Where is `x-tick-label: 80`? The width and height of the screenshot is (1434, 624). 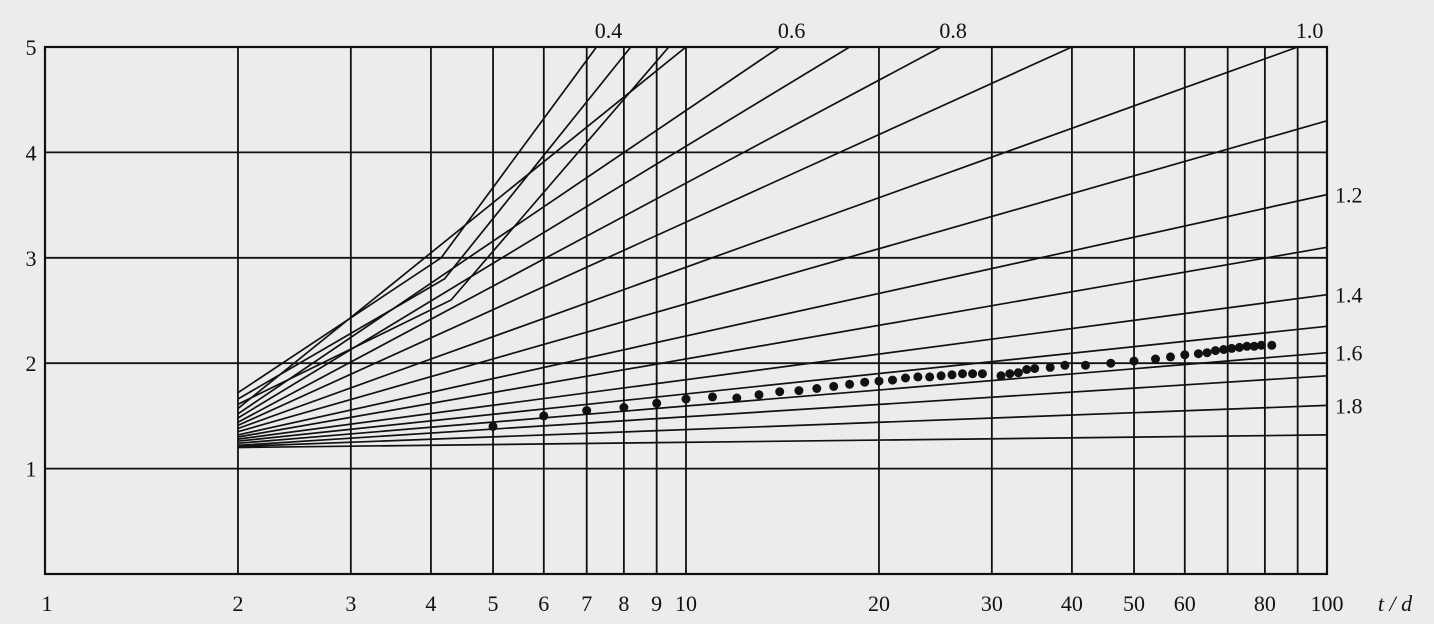 x-tick-label: 80 is located at coordinates (1265, 603).